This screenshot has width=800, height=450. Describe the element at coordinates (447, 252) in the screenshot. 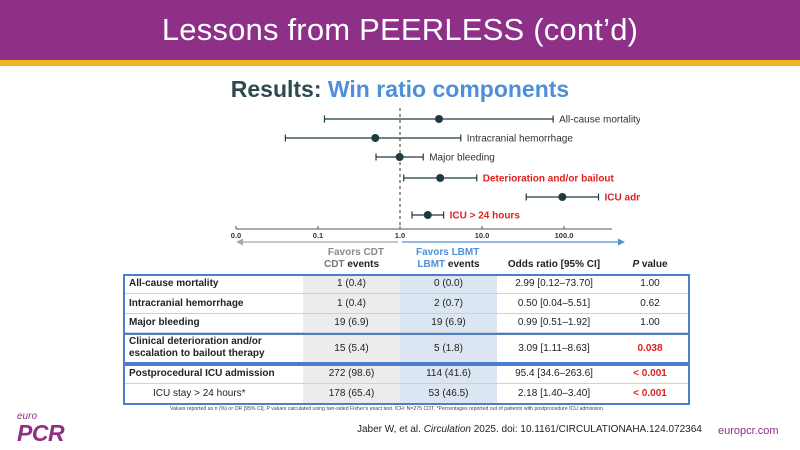

I see `favors-lbmt-label: Favors LBMT` at that location.